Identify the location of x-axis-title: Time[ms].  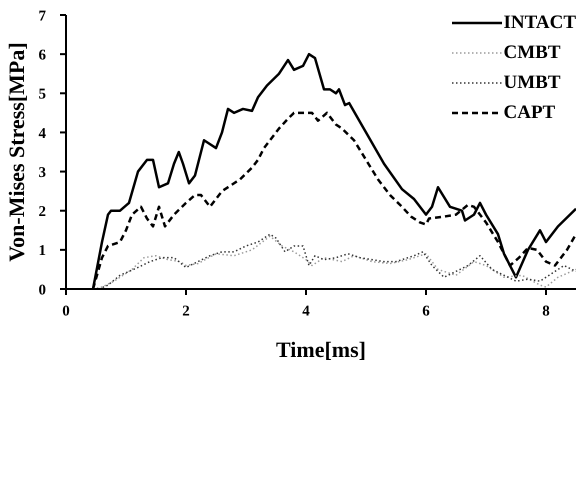
(321, 349).